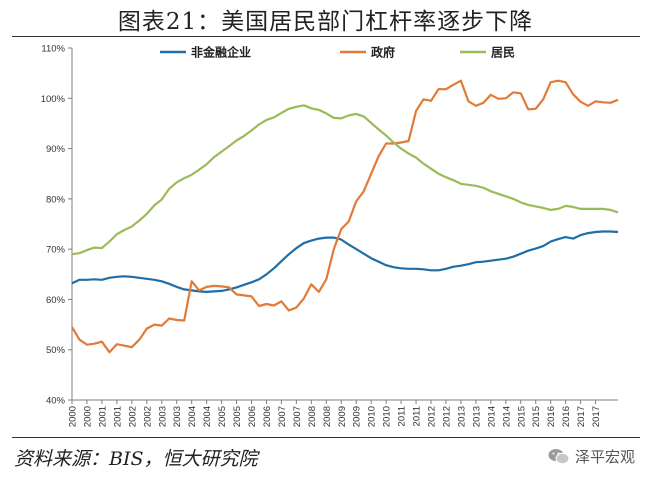  What do you see at coordinates (56, 149) in the screenshot?
I see `y-tick-label: 90%` at bounding box center [56, 149].